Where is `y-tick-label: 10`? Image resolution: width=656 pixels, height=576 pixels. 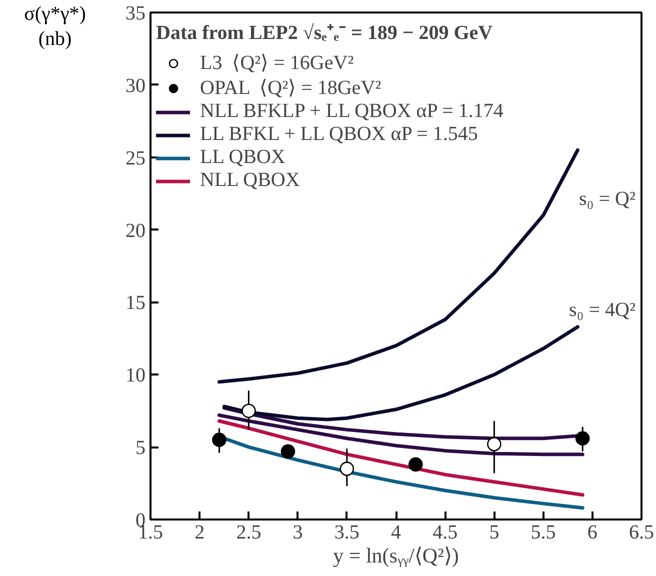 y-tick-label: 10 is located at coordinates (136, 375).